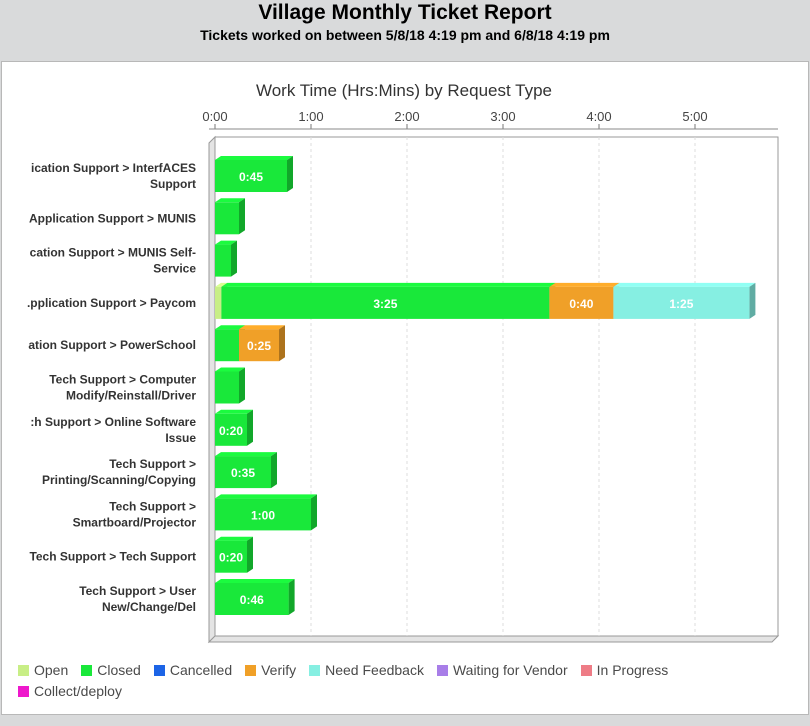  Describe the element at coordinates (406, 116) in the screenshot. I see `x-tick-label: 2:00` at that location.